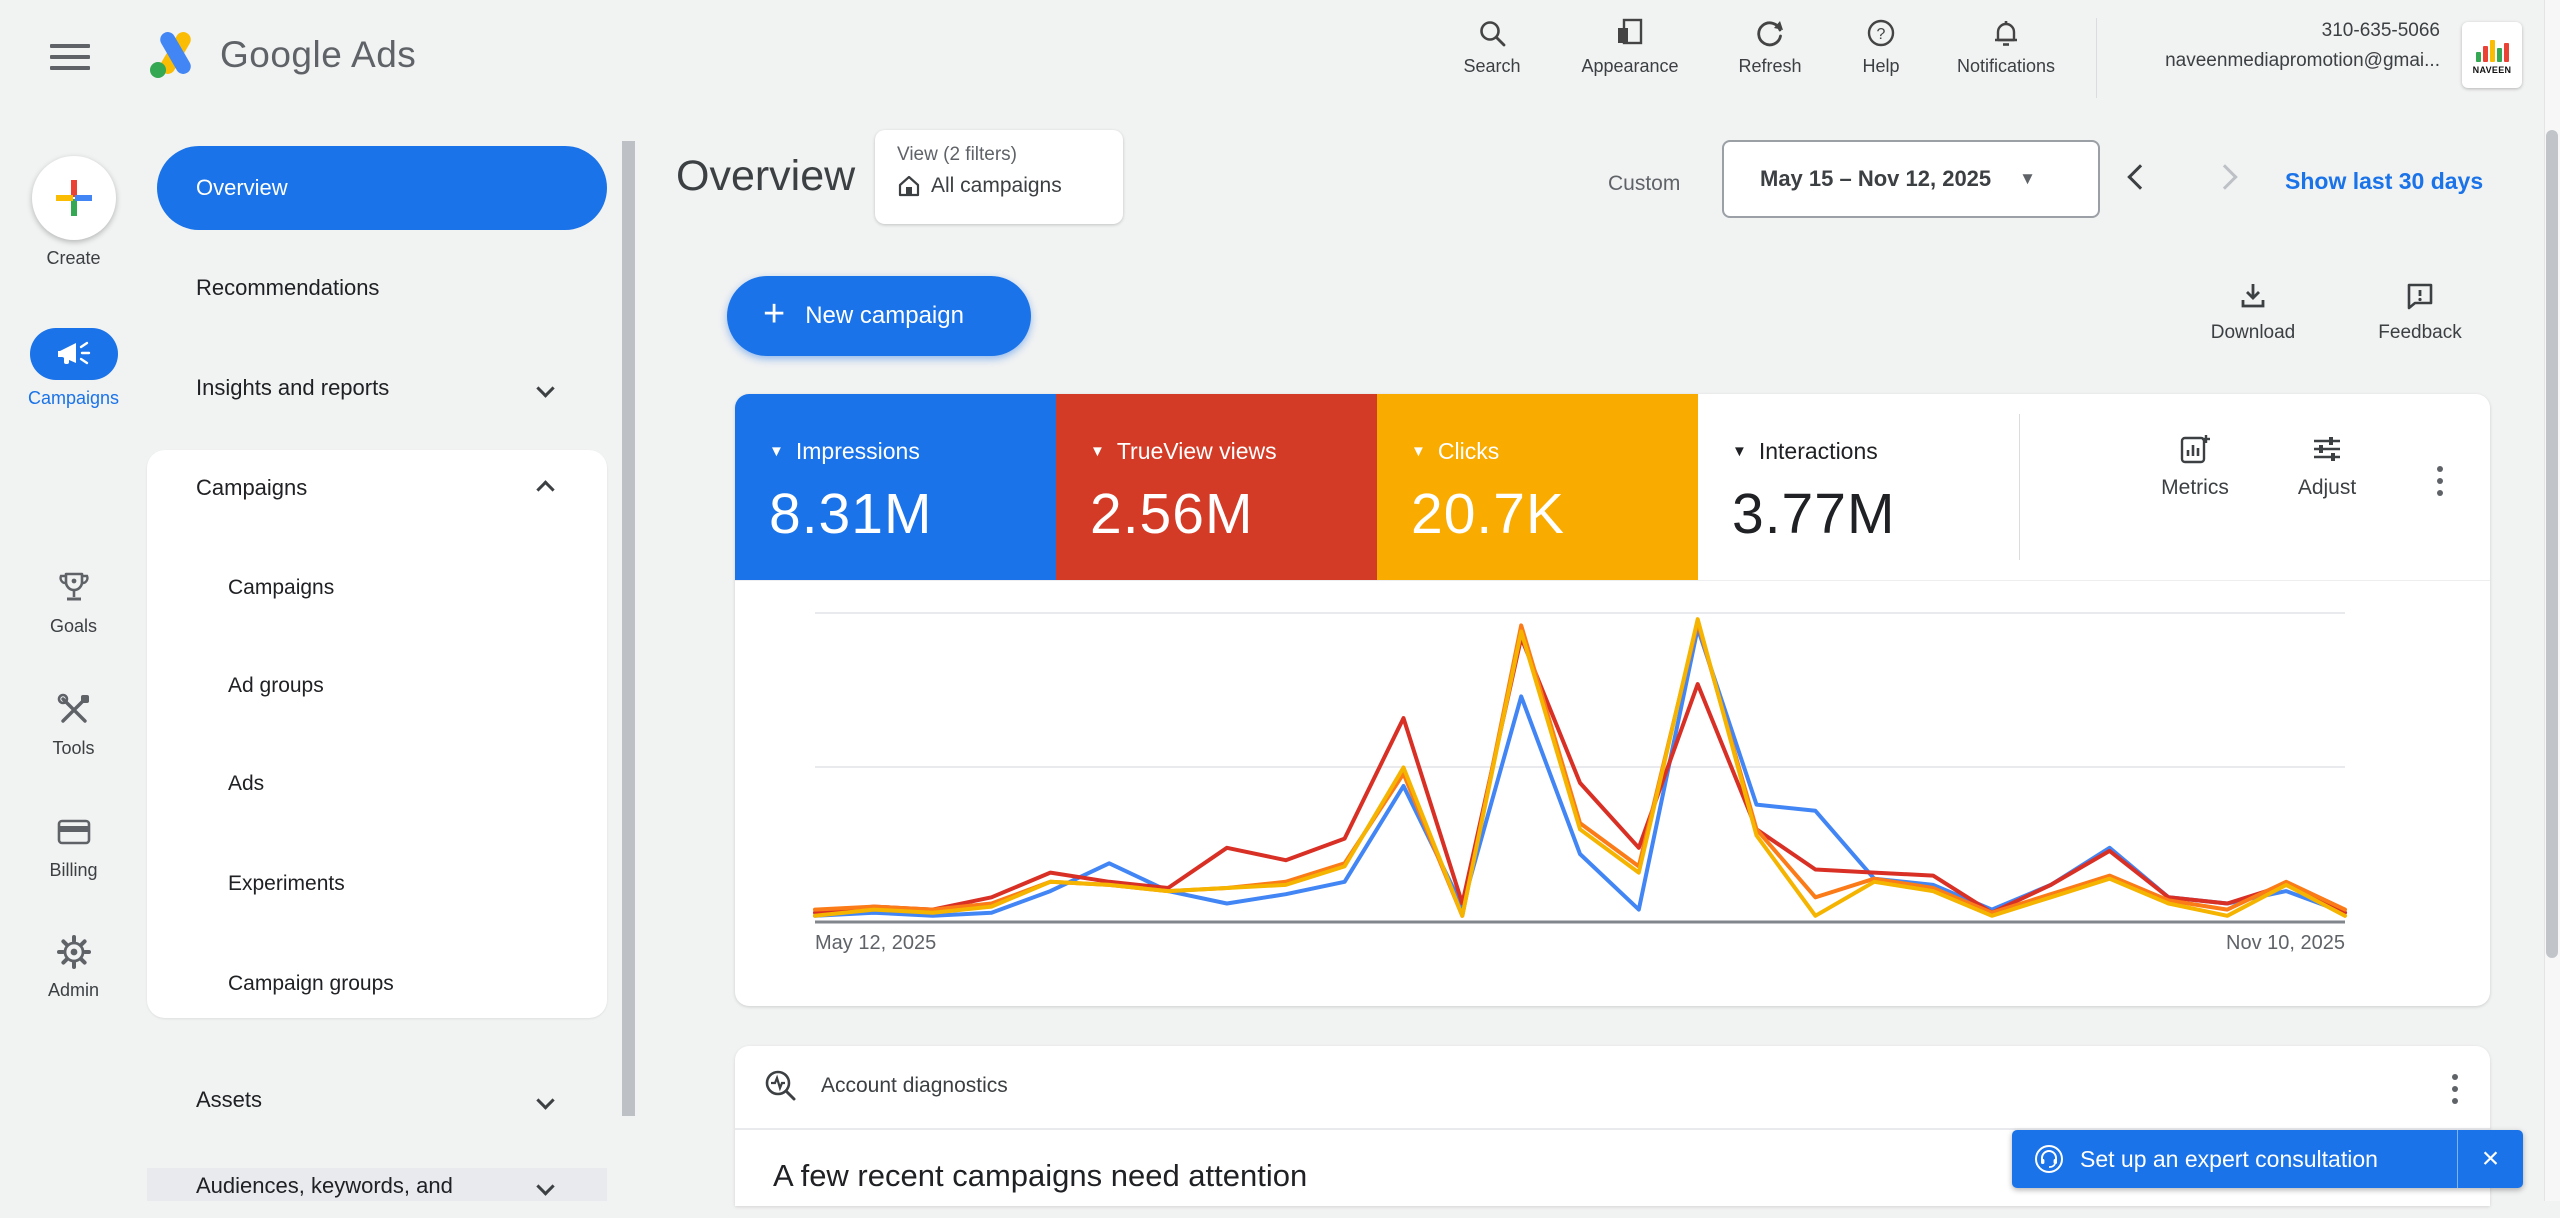 Image resolution: width=2560 pixels, height=1218 pixels. Describe the element at coordinates (2490, 1159) in the screenshot. I see `banner-close-button: ×` at that location.